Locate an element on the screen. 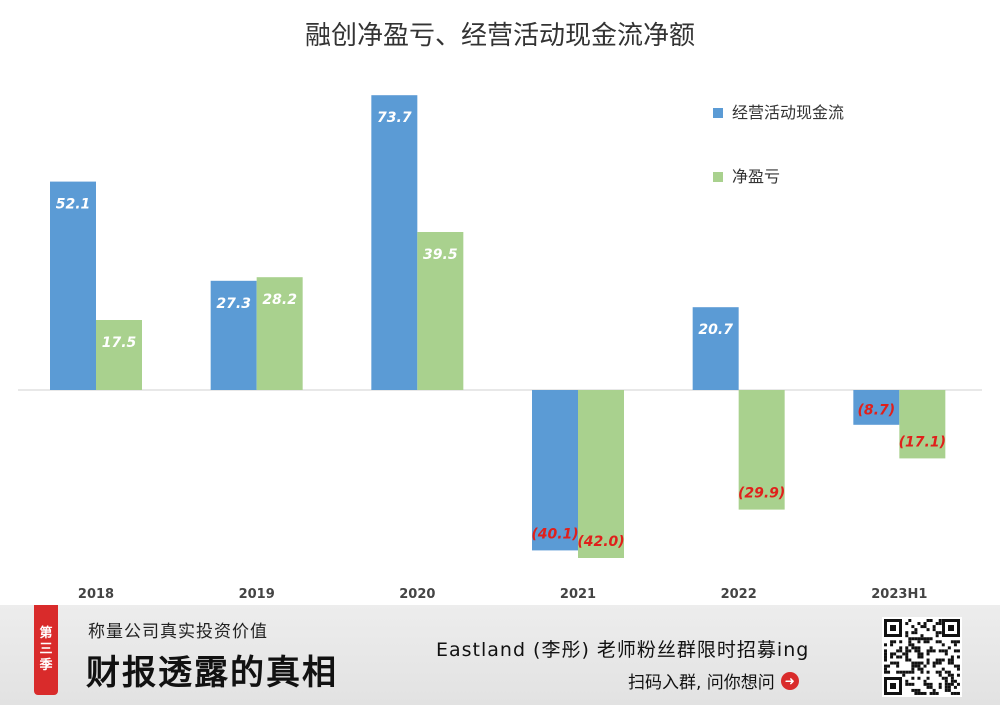  x-tick-label: 2021 is located at coordinates (578, 594).